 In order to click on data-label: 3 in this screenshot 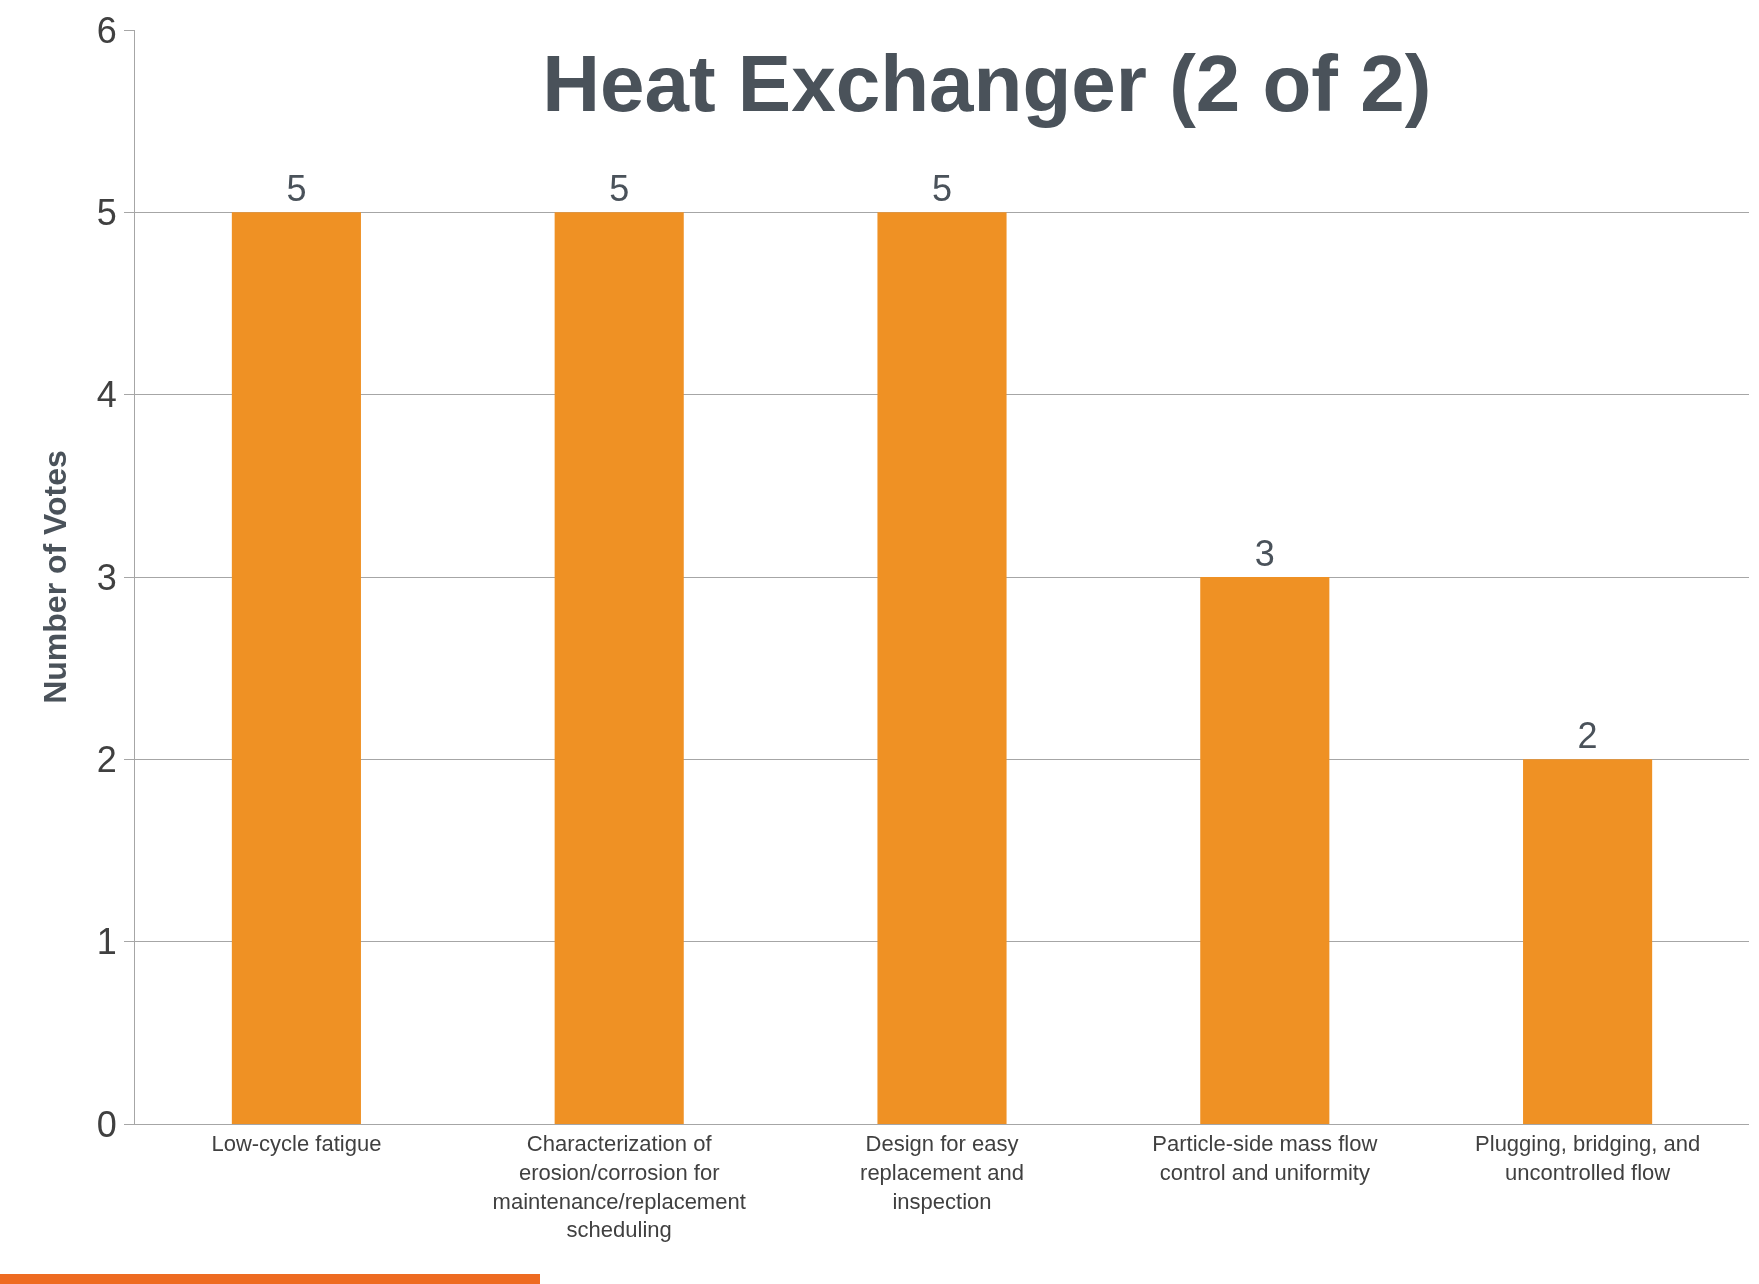, I will do `click(1264, 553)`.